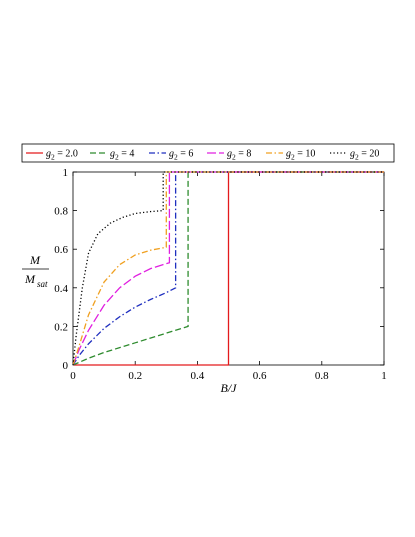 The width and height of the screenshot is (415, 537). I want to click on legend-label-value: = 10, so click(305, 154).